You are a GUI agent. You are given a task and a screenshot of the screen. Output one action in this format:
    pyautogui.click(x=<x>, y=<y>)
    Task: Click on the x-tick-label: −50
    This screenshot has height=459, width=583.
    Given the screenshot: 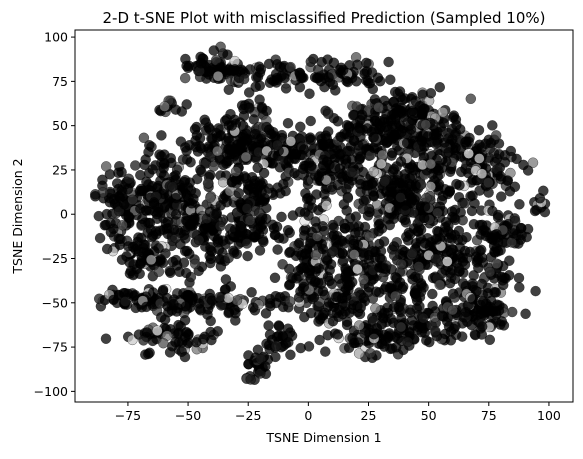 What is the action you would take?
    pyautogui.click(x=188, y=415)
    